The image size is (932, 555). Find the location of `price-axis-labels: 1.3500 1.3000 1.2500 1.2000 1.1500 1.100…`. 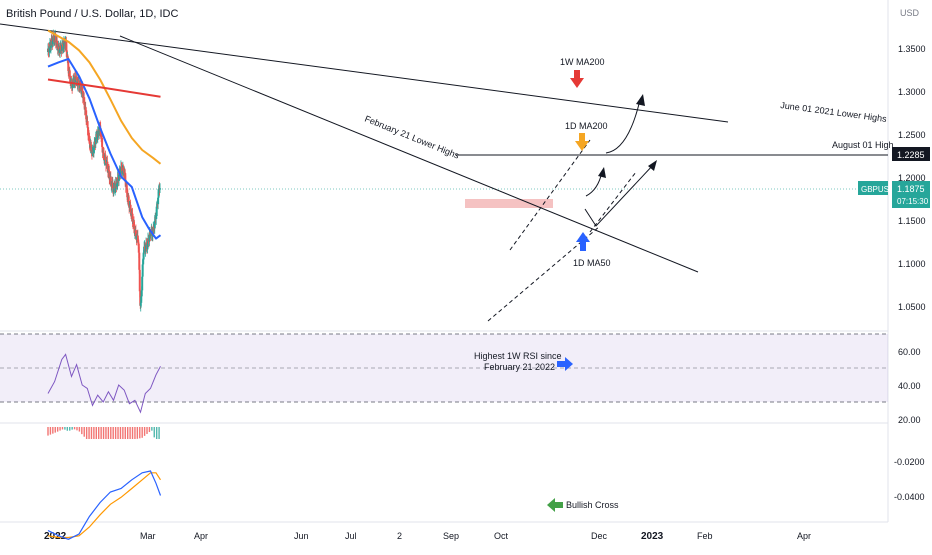

price-axis-labels: 1.3500 1.3000 1.2500 1.2000 1.1500 1.100… is located at coordinates (912, 178).